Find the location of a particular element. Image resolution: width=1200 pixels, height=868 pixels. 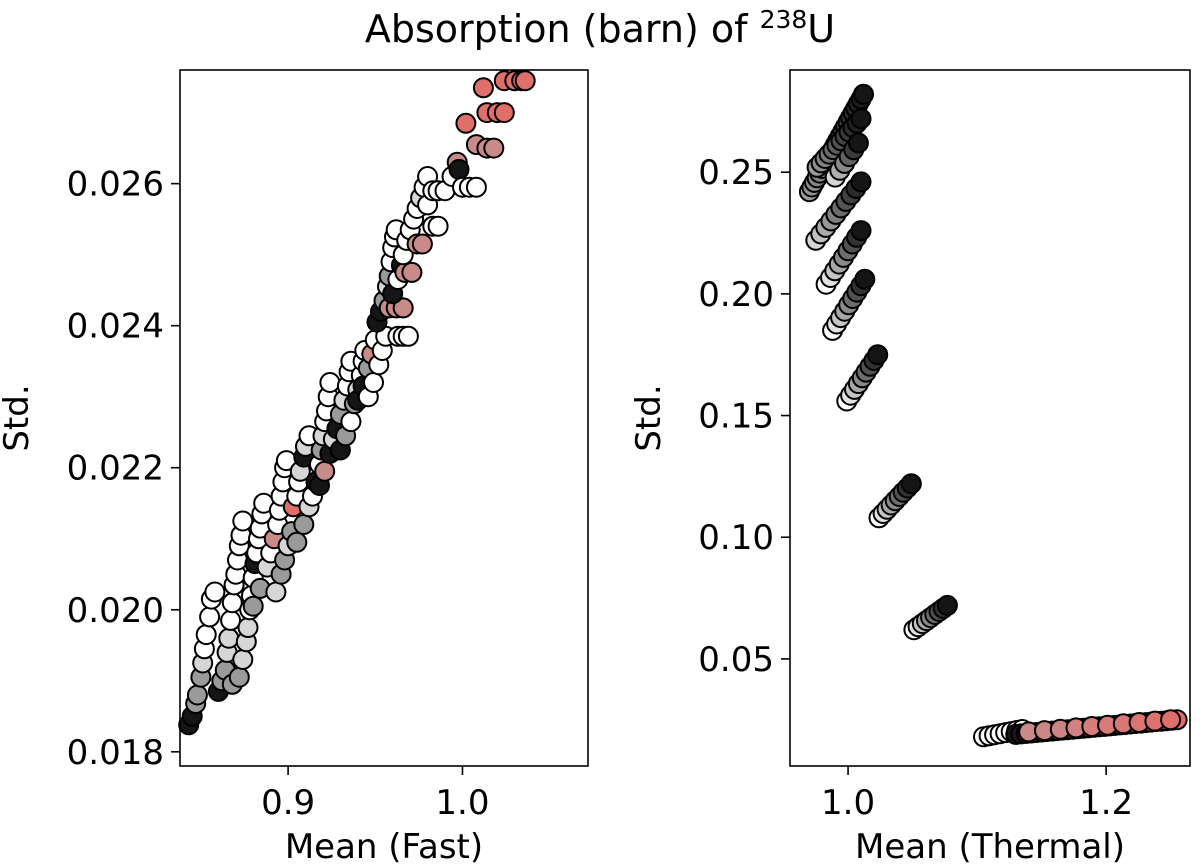

thermal-y-tick-label: 0.10 is located at coordinates (736, 538).